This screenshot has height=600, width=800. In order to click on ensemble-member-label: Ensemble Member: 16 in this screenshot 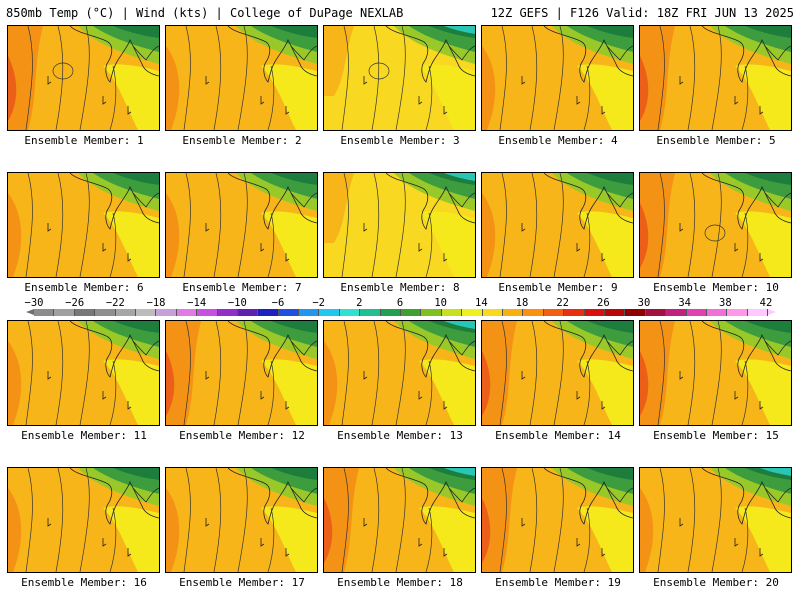, I will do `click(84, 582)`.